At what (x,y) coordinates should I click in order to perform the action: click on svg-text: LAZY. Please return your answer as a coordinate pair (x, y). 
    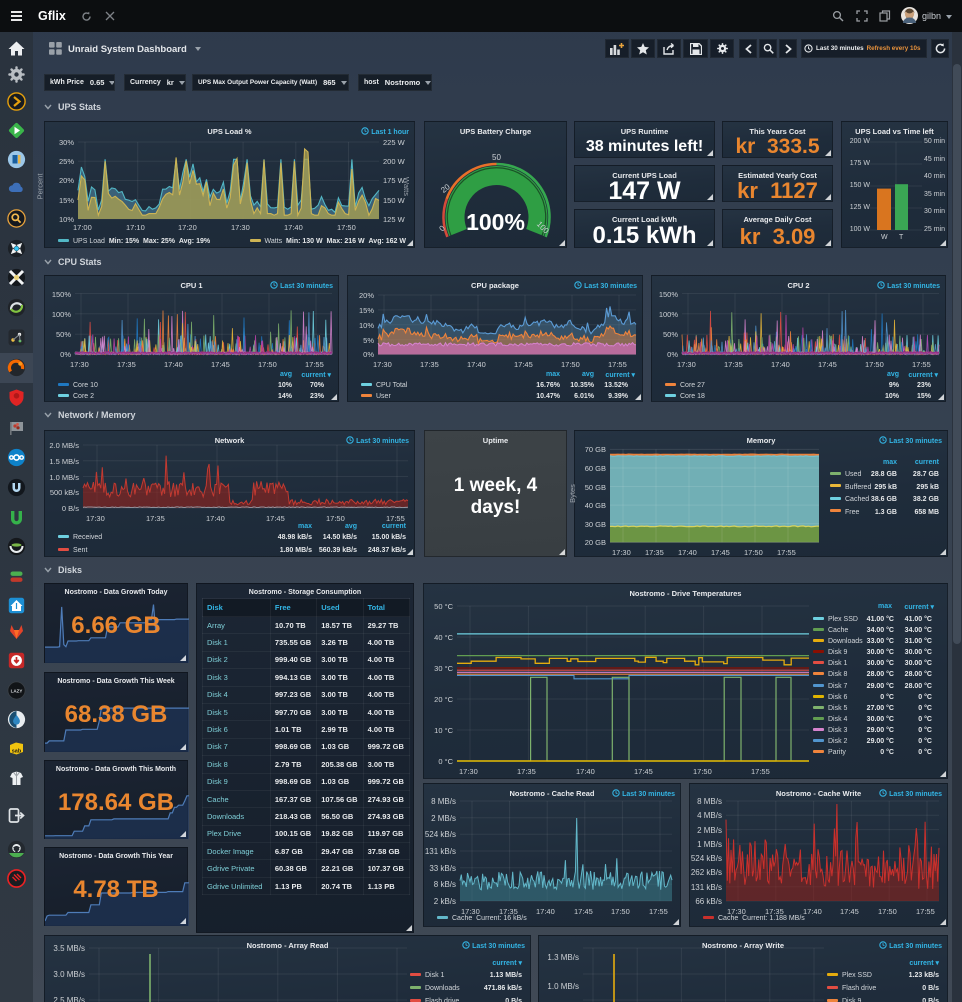
    Looking at the image, I should click on (17, 690).